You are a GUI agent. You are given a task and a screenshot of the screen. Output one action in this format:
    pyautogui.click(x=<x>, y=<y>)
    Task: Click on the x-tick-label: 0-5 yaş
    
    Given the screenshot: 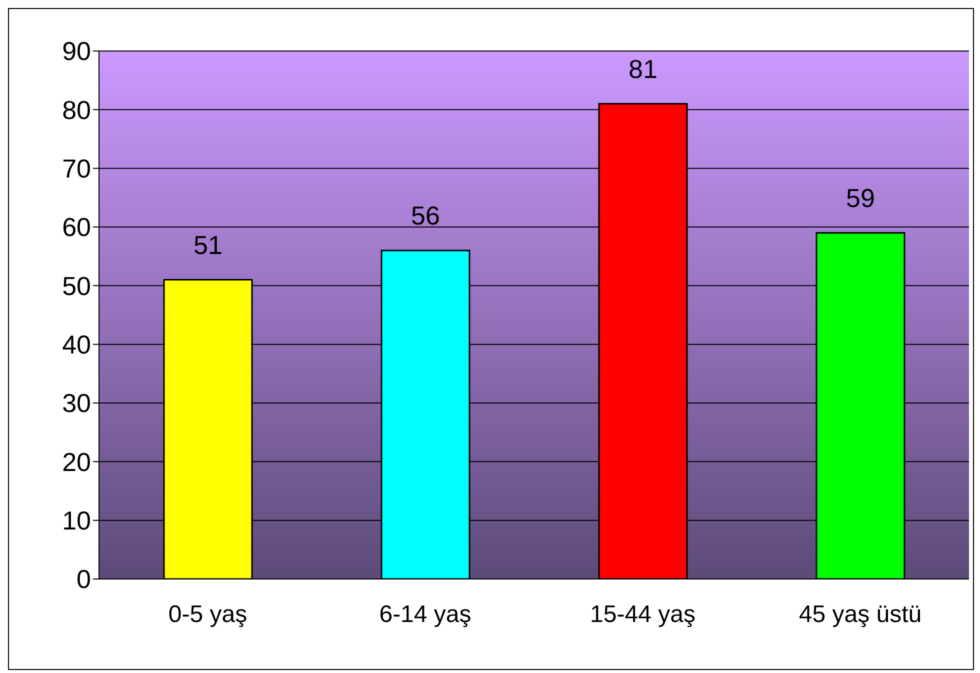 What is the action you would take?
    pyautogui.click(x=208, y=614)
    